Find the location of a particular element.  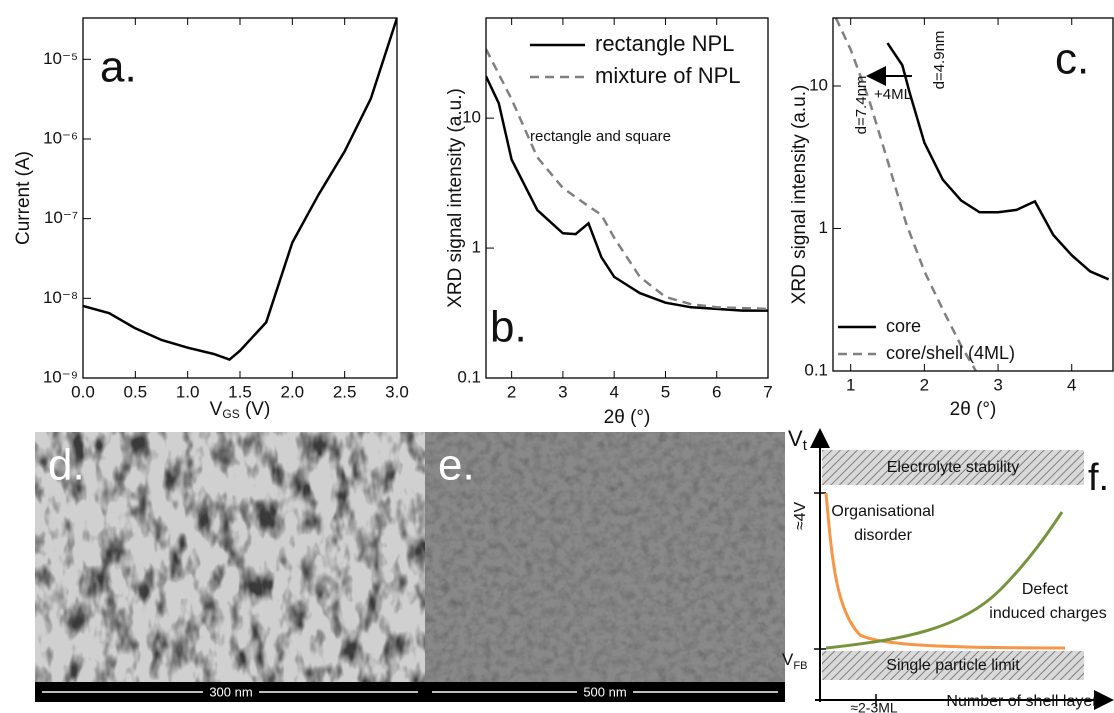

annotation: d=7.4nm is located at coordinates (861, 105).